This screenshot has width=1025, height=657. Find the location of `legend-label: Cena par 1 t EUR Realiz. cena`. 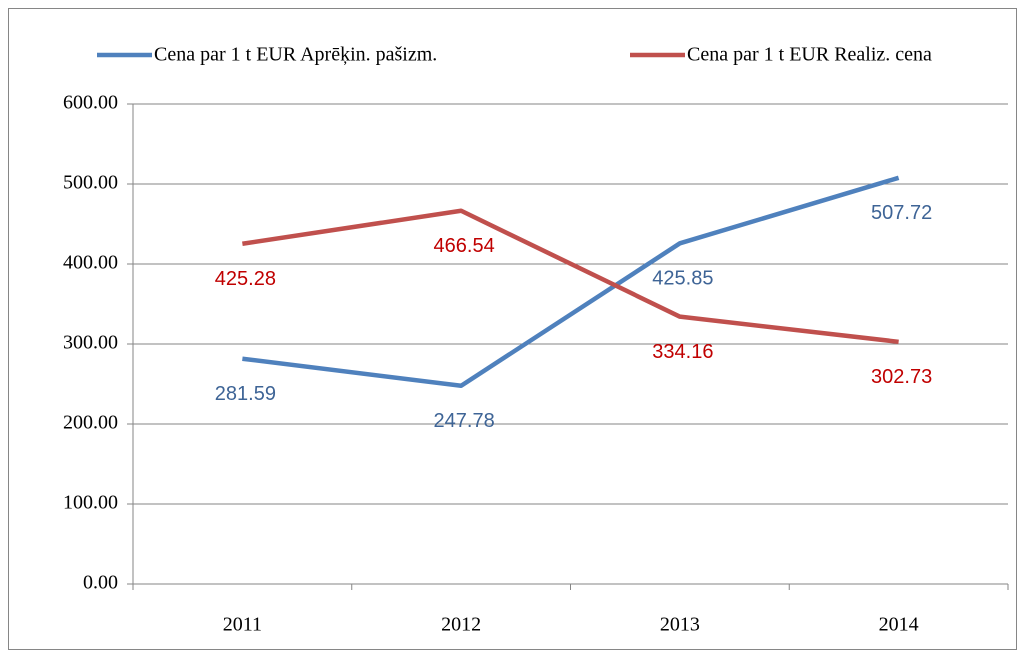

legend-label: Cena par 1 t EUR Realiz. cena is located at coordinates (809, 55).